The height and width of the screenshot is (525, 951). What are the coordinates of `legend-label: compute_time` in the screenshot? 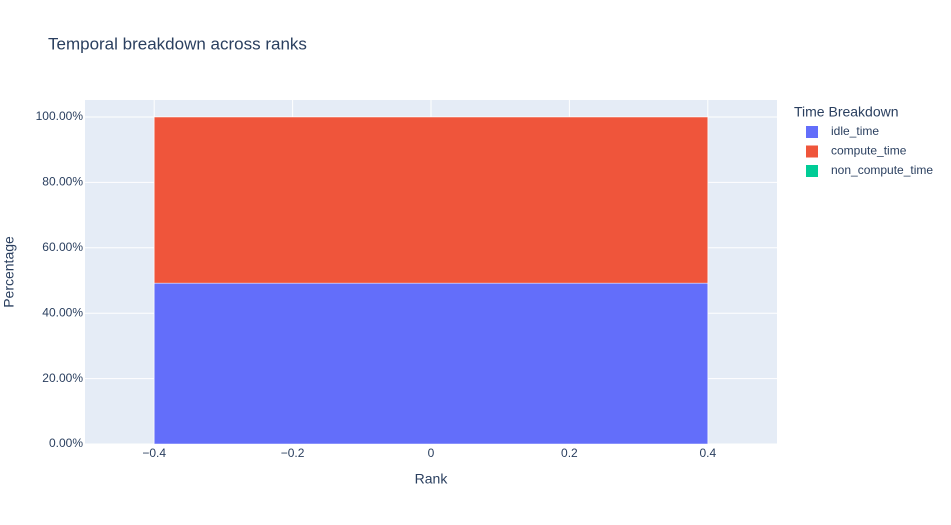 It's located at (869, 151).